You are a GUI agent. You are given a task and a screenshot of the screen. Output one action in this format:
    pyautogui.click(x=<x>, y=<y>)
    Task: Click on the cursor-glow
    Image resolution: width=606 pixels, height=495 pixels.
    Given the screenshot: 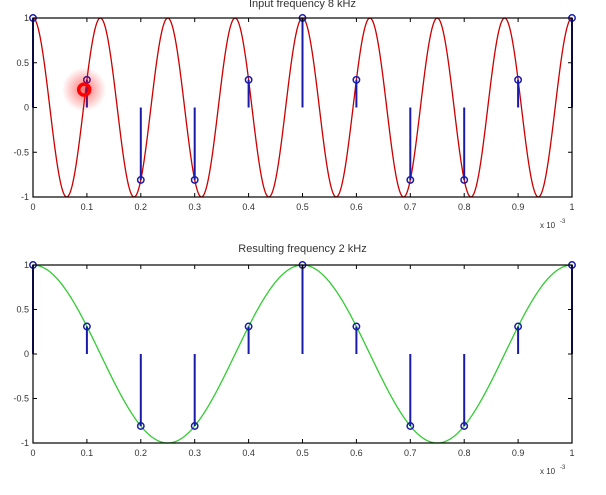 What is the action you would take?
    pyautogui.click(x=84, y=89)
    